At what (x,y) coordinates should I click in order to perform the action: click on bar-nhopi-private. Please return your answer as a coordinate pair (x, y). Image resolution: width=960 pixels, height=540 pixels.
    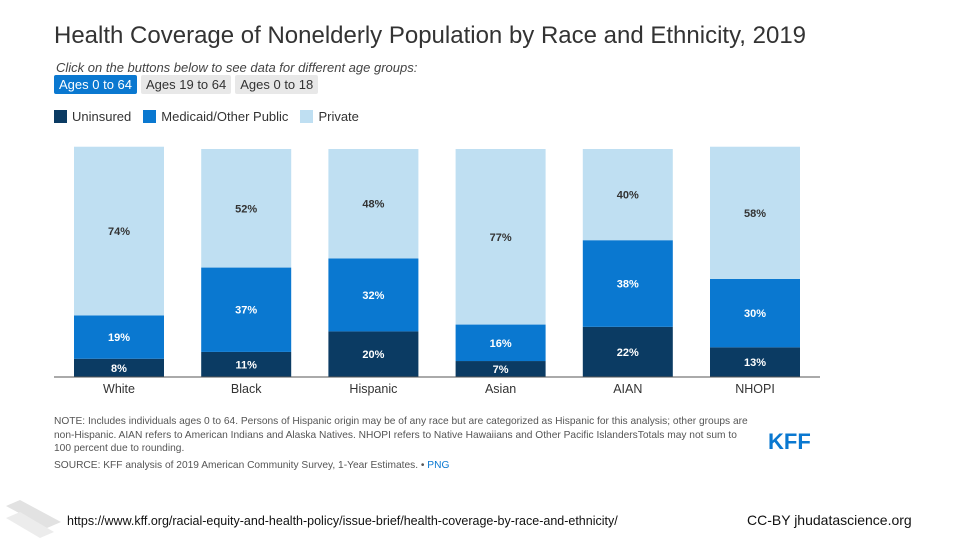
    Looking at the image, I should click on (755, 212).